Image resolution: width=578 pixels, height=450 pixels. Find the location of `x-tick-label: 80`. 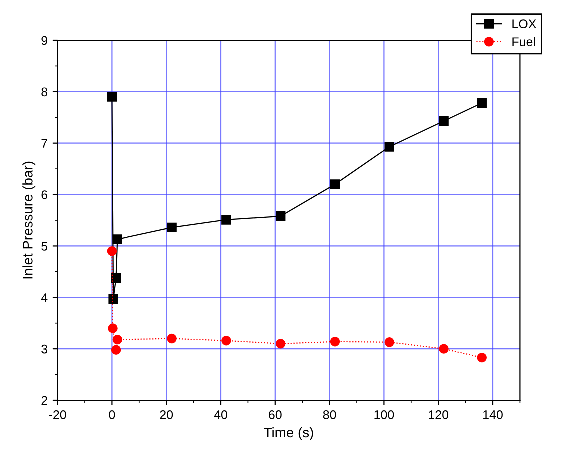

x-tick-label: 80 is located at coordinates (329, 415).